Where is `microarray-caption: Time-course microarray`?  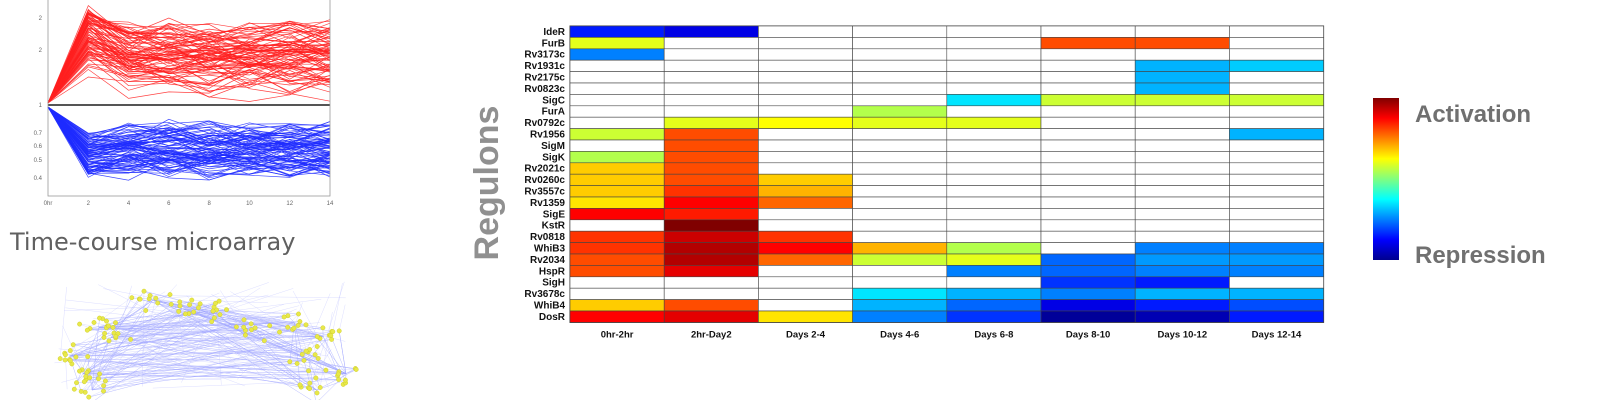 microarray-caption: Time-course microarray is located at coordinates (153, 242).